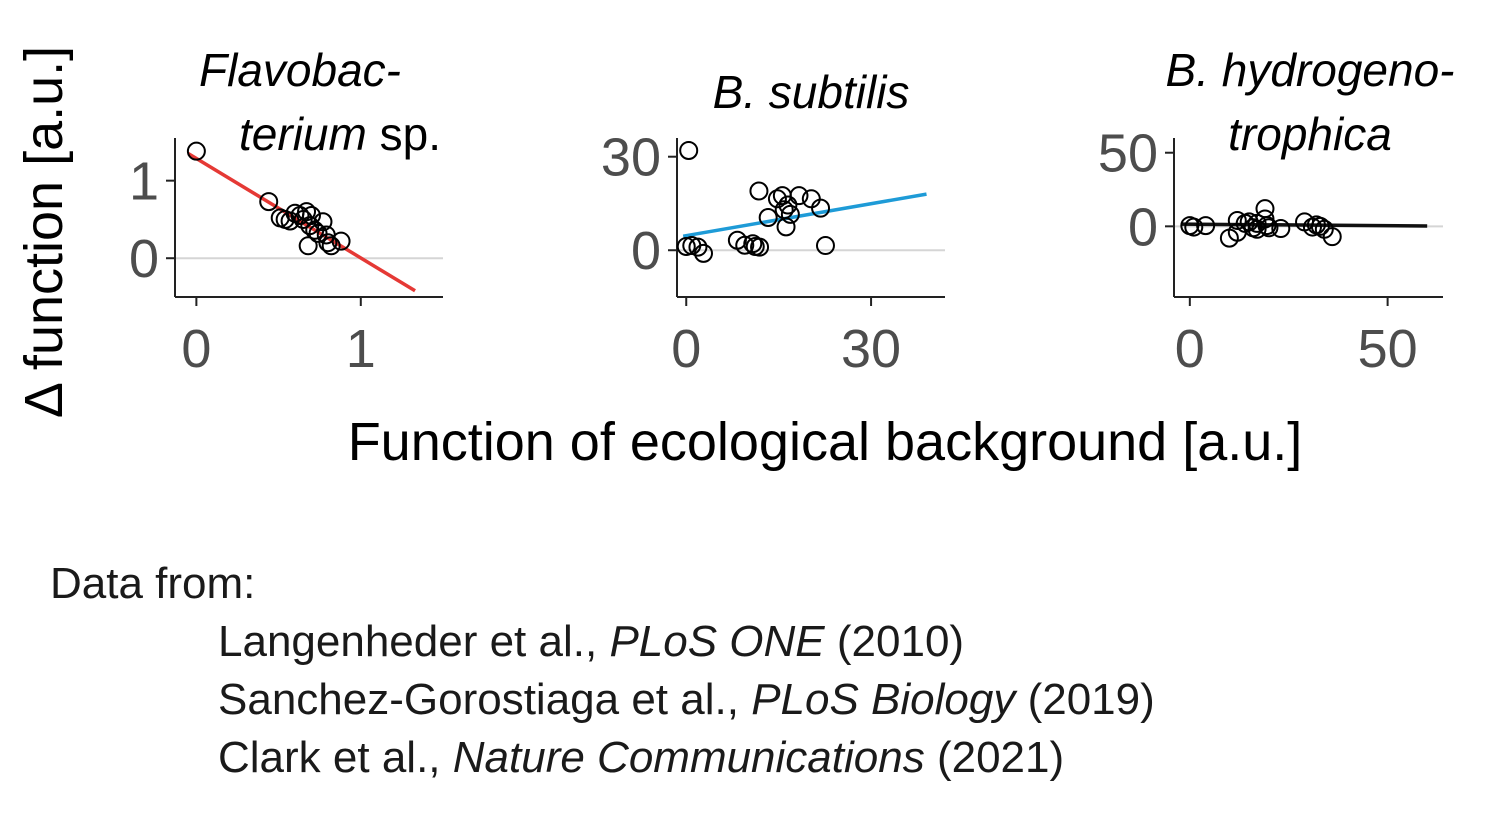 This screenshot has width=1493, height=827. Describe the element at coordinates (404, 134) in the screenshot. I see `panel-title-plain: sp.` at that location.